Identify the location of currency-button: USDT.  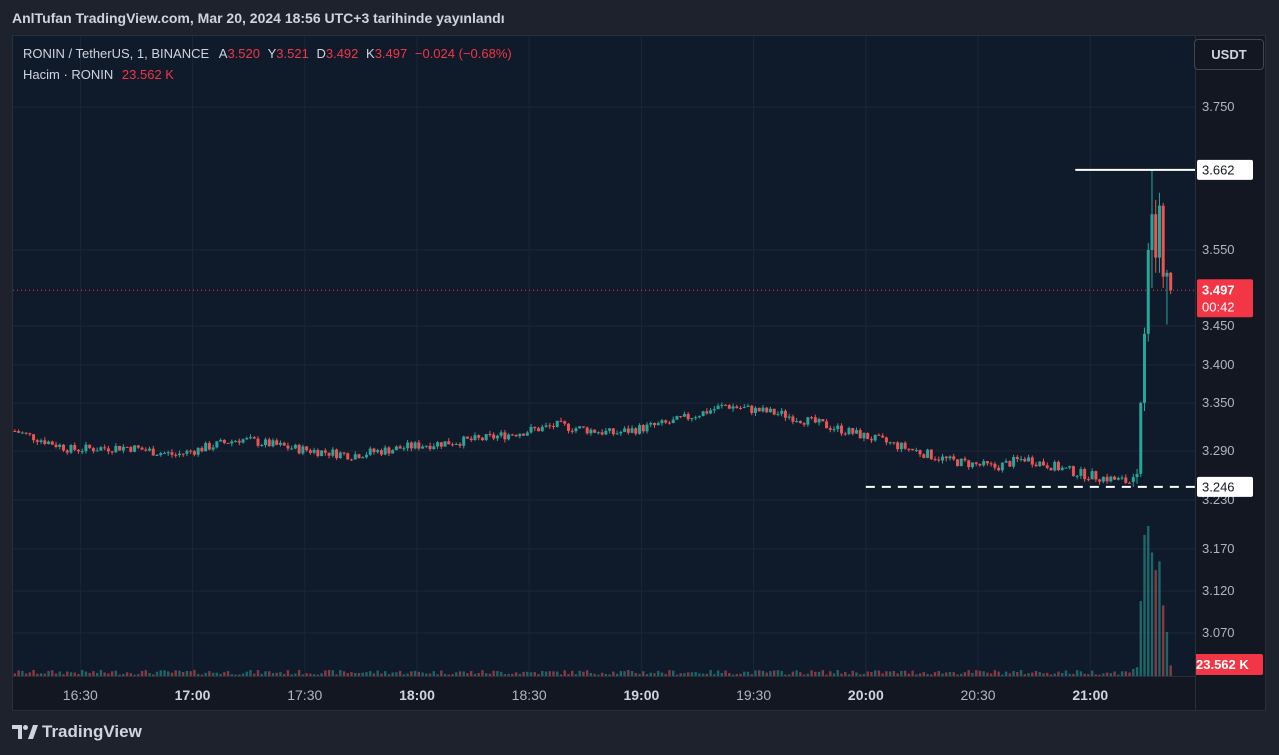
(1229, 54).